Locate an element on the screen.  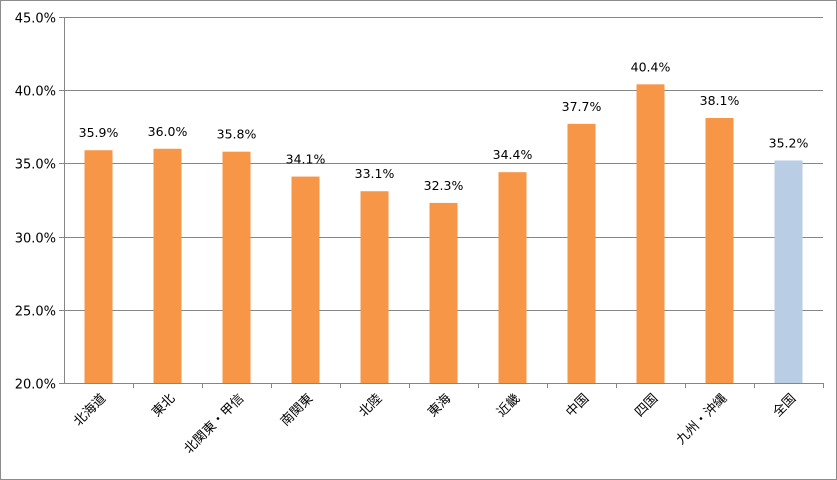
y-tick-label: 25.0% is located at coordinates (35, 312).